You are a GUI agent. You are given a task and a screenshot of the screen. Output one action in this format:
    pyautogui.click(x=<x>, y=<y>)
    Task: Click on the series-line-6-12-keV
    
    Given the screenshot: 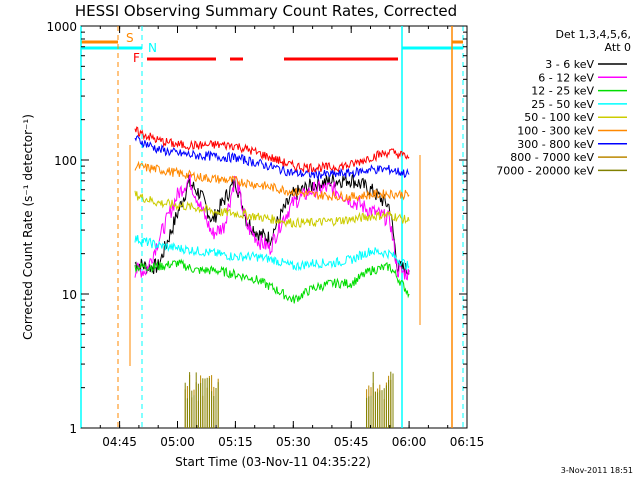 What is the action you would take?
    pyautogui.click(x=272, y=227)
    